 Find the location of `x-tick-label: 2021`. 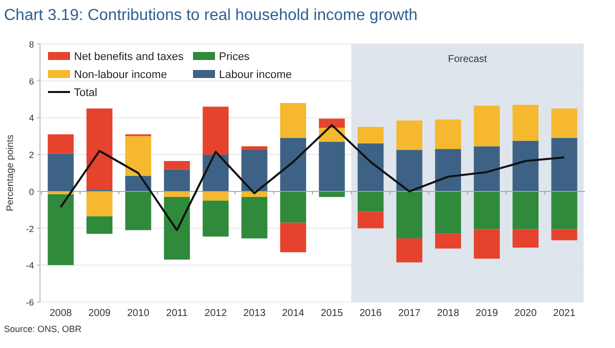

x-tick-label: 2021 is located at coordinates (564, 313).